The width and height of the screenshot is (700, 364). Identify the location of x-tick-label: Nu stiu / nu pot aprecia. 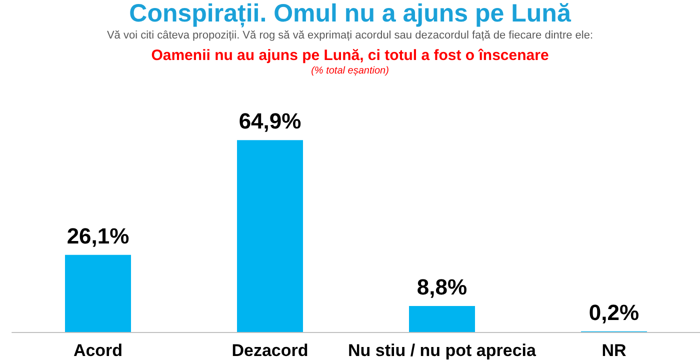
(442, 350).